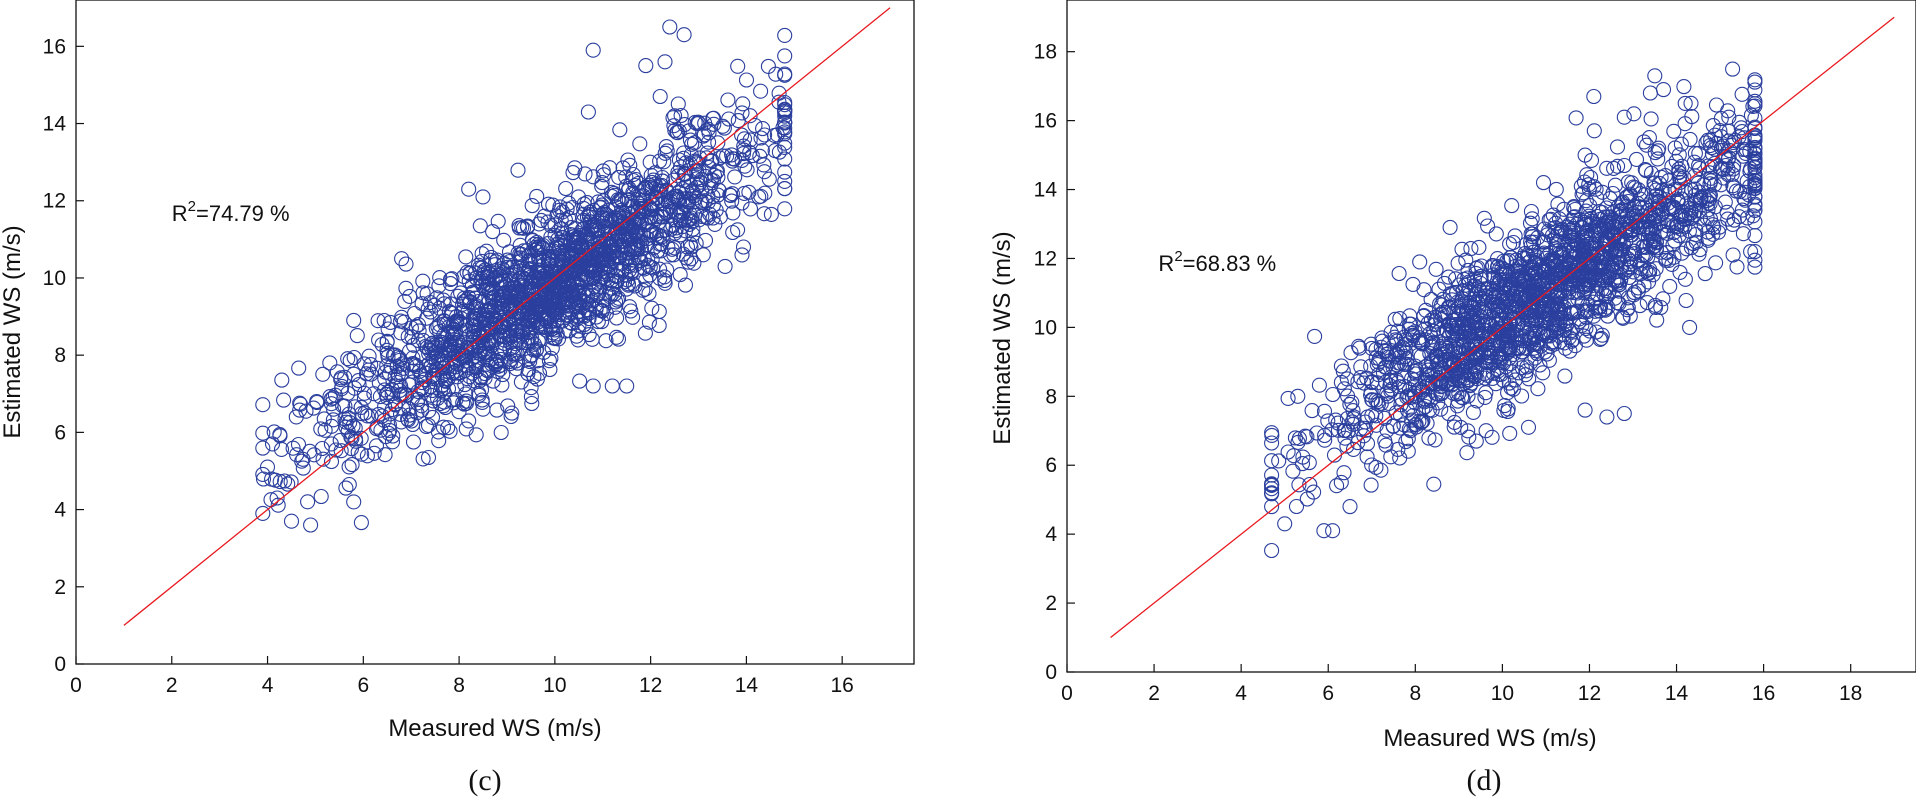 The image size is (1916, 802). I want to click on r-squared-value-d: =68.83 %, so click(1230, 263).